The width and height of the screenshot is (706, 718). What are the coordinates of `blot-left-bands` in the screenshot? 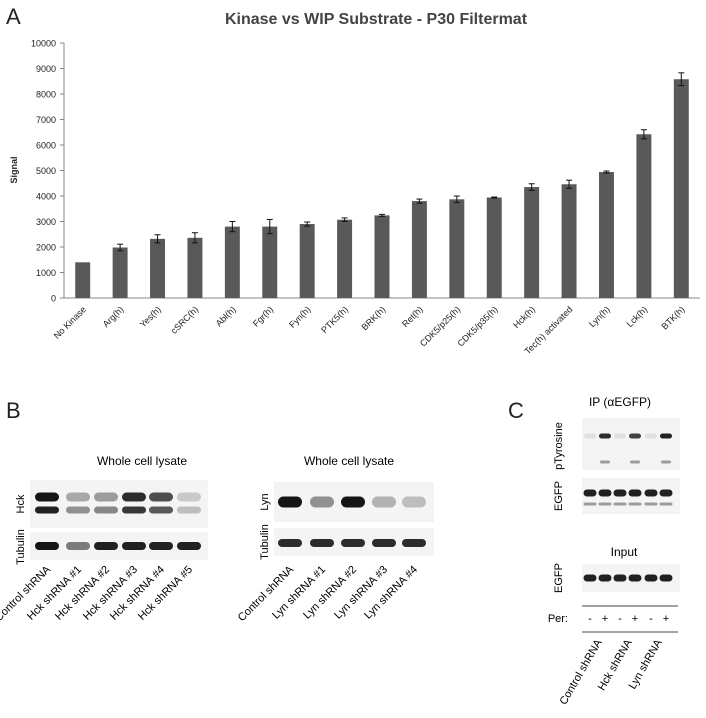 It's located at (118, 521).